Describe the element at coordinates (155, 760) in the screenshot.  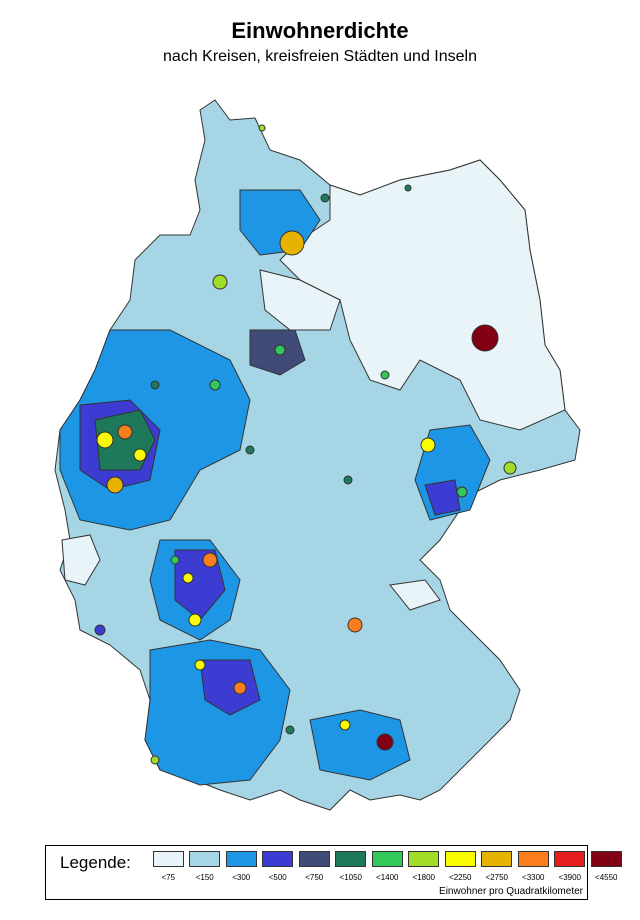
I see `city-freiburg` at that location.